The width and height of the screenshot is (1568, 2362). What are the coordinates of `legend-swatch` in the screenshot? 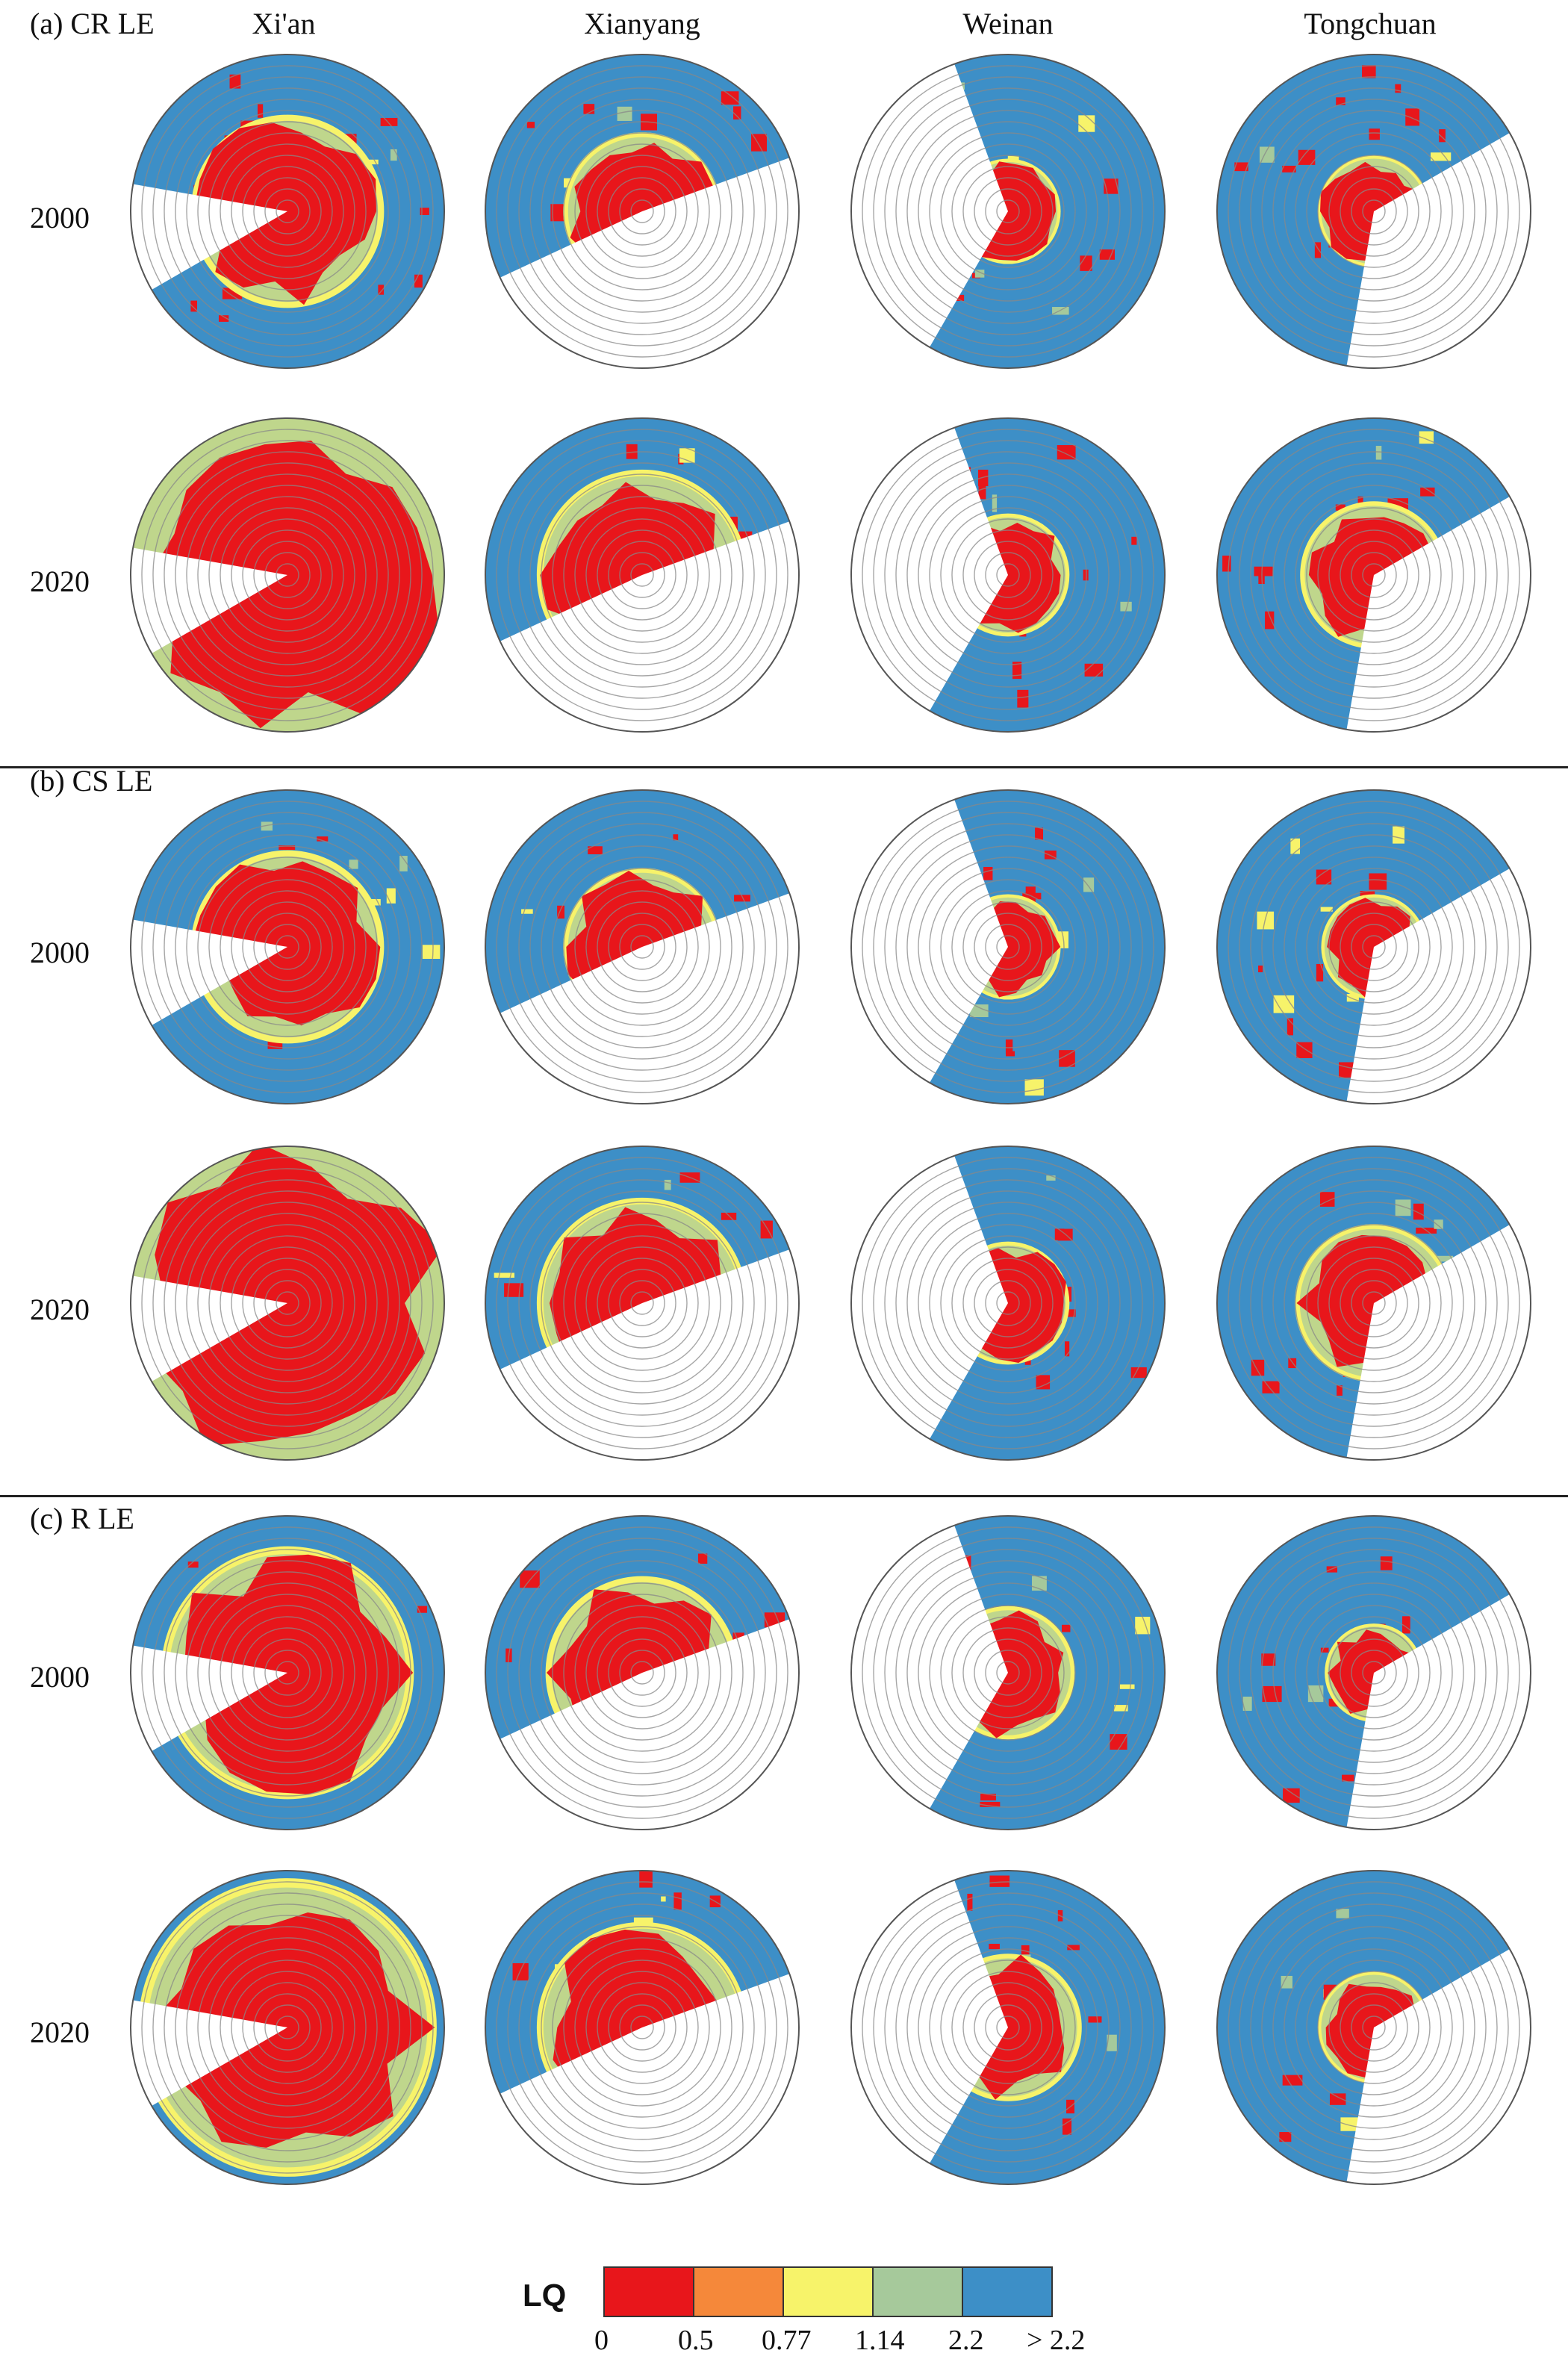 It's located at (1007, 2291).